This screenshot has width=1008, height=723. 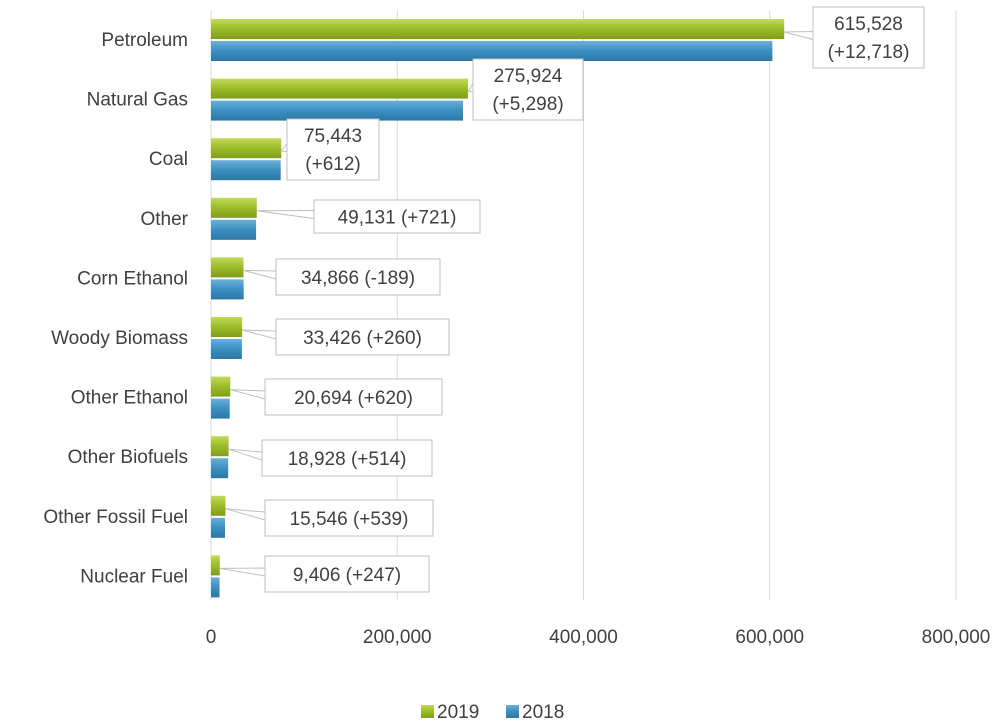 I want to click on data-label: 20,694 (+620), so click(x=353, y=398).